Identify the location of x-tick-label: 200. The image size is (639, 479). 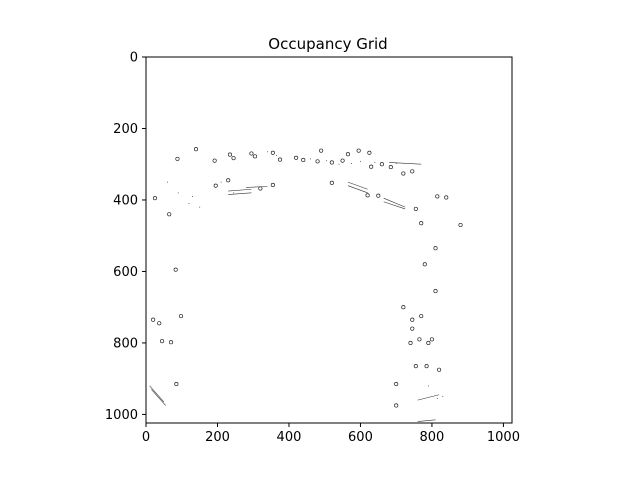
(217, 437).